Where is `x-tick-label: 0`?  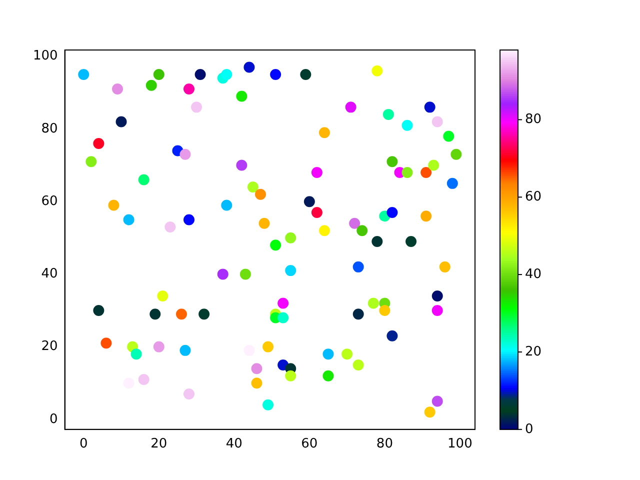 x-tick-label: 0 is located at coordinates (83, 444).